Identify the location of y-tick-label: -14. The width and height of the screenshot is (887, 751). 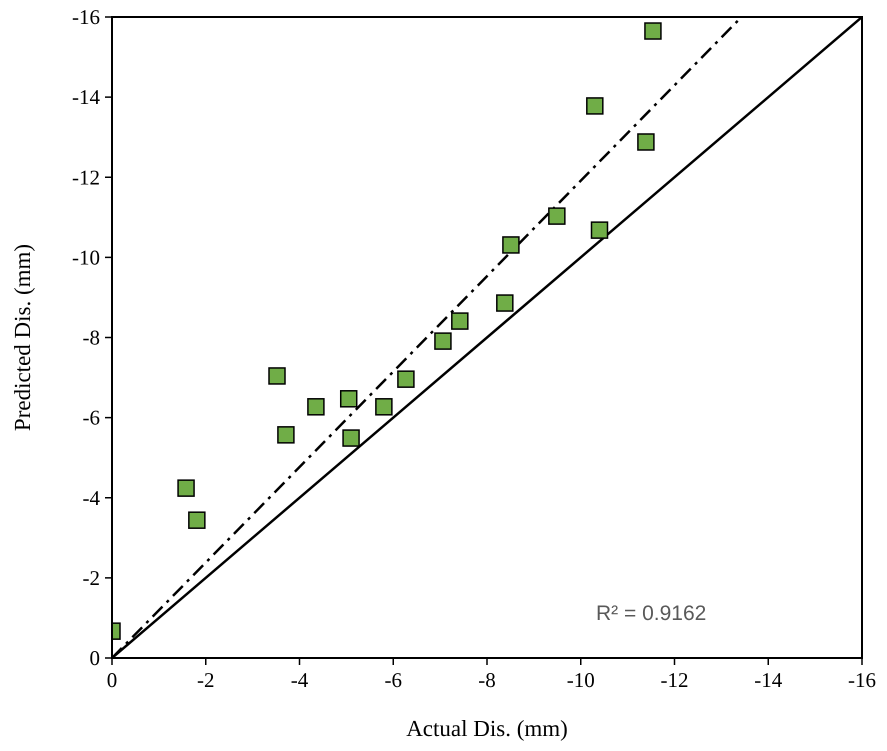
(86, 97).